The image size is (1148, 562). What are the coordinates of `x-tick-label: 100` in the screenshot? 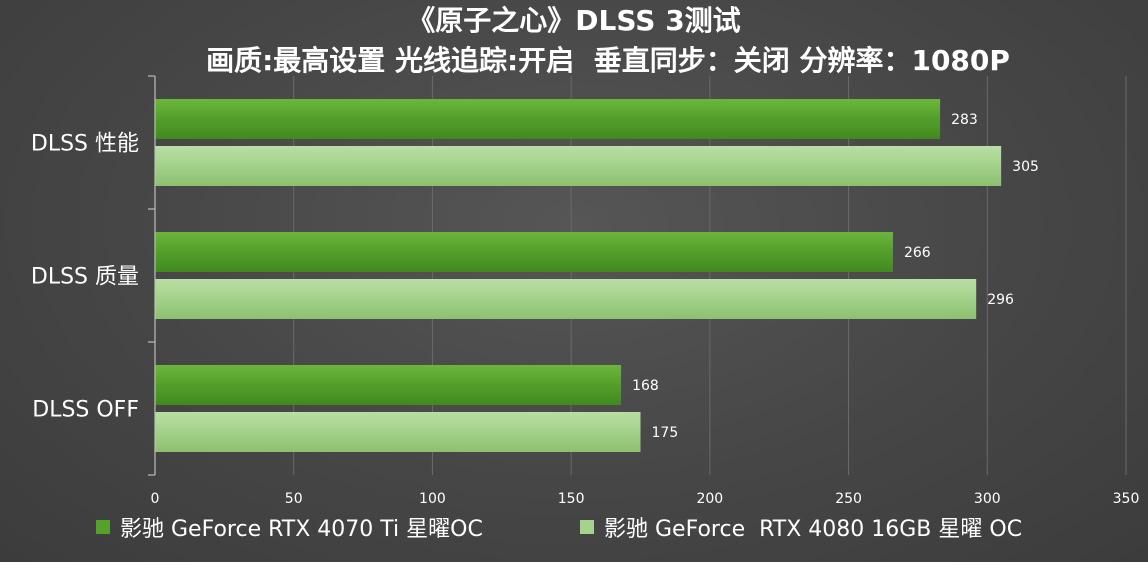 It's located at (432, 499).